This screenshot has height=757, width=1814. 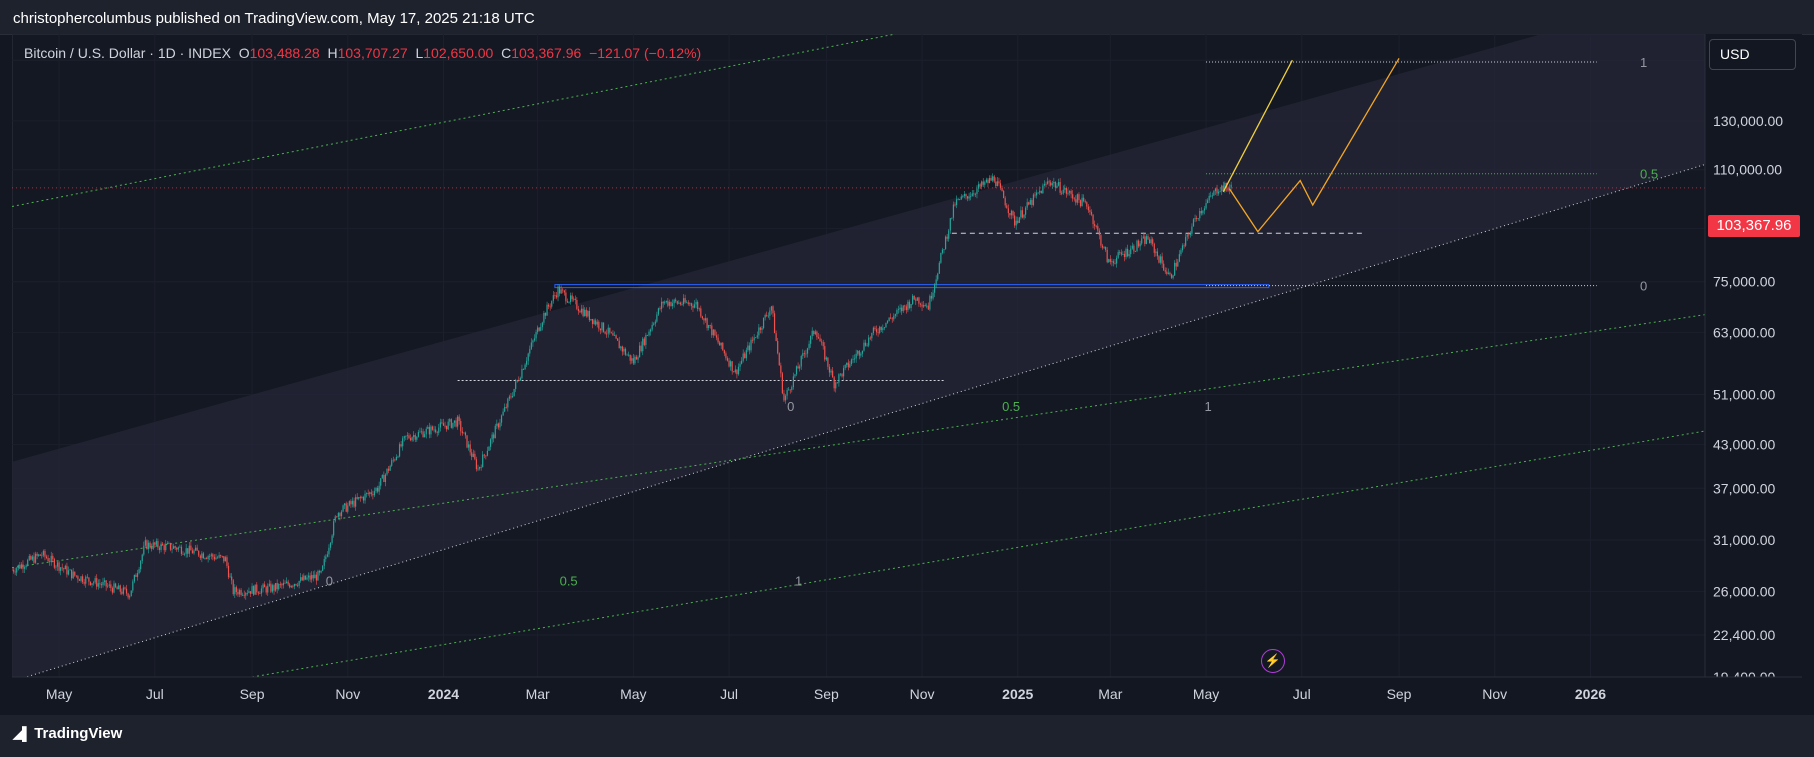 What do you see at coordinates (244, 53) in the screenshot?
I see `open-label: O` at bounding box center [244, 53].